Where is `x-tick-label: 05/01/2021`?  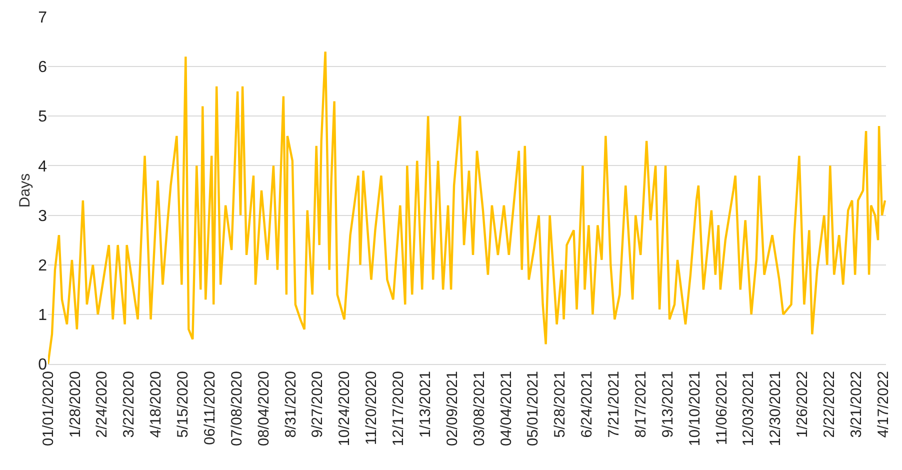
x-tick-label: 05/01/2021 is located at coordinates (533, 408).